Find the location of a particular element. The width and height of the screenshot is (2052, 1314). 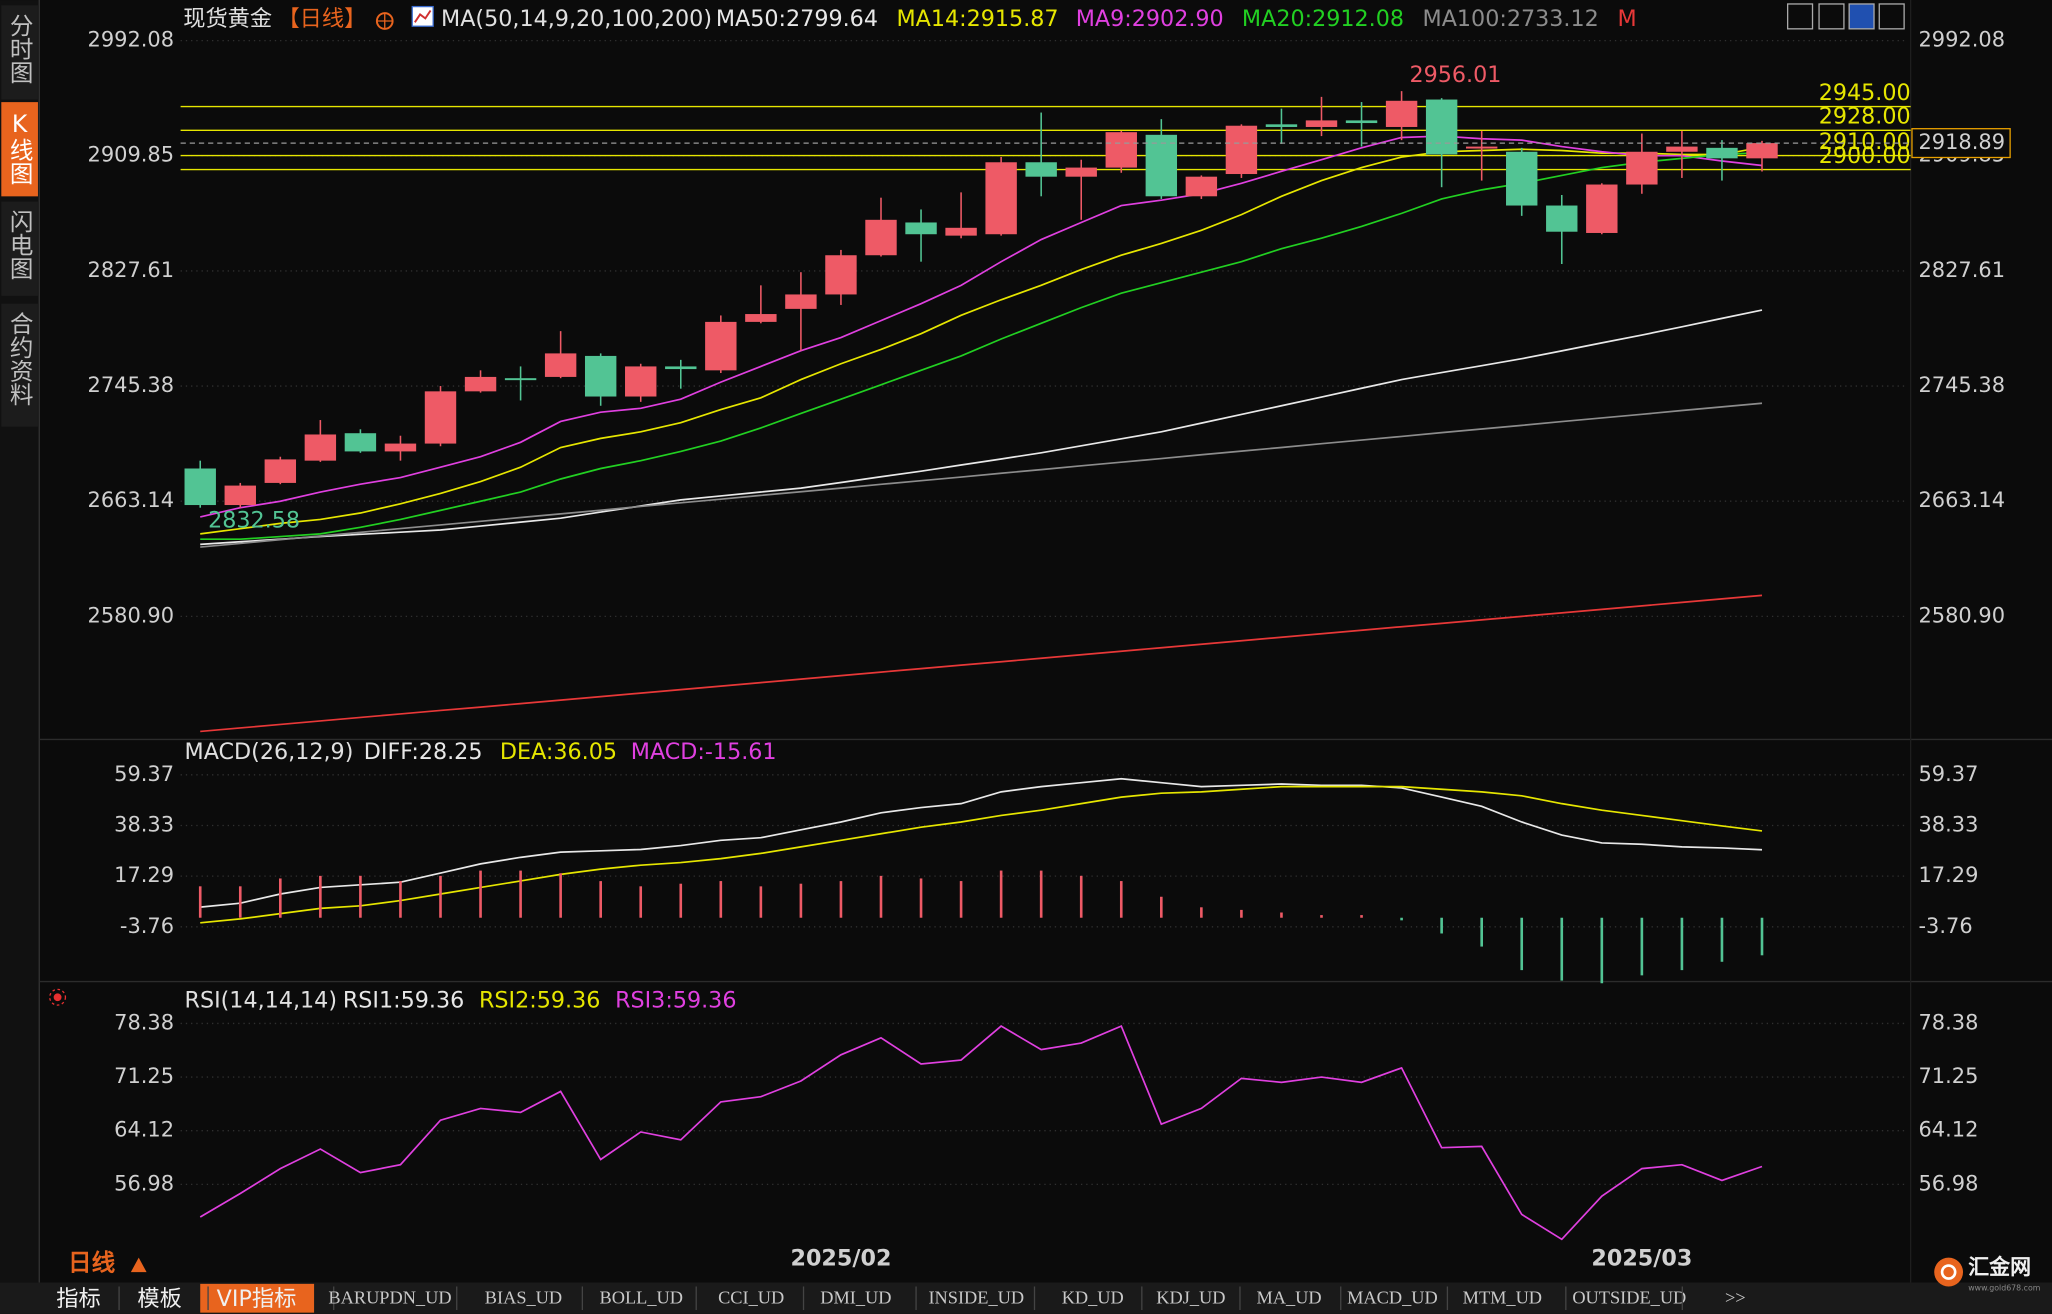

logo-url: www.gold678.com is located at coordinates (2004, 1287).